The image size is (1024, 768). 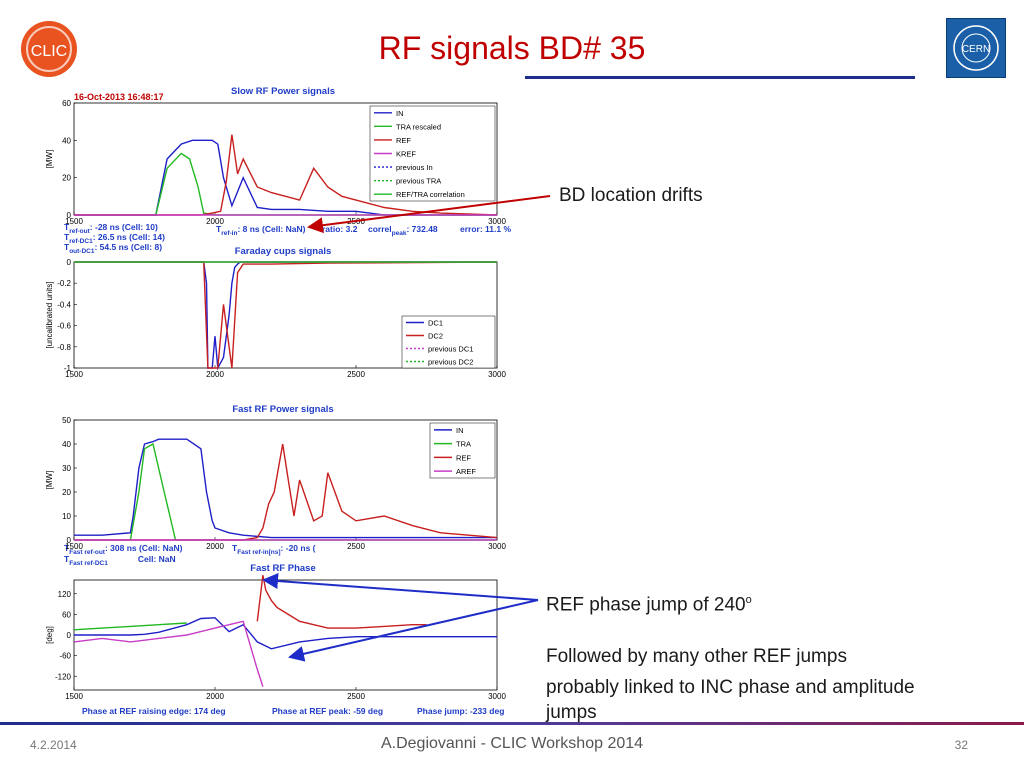 I want to click on svg-text: Tref-out: -28 ns (Cell: 10), so click(x=111, y=228).